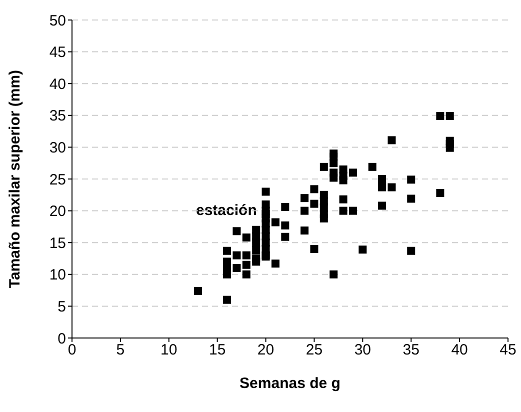 This screenshot has height=412, width=521. Describe the element at coordinates (57, 21) in the screenshot. I see `y-tick-label: 50` at that location.